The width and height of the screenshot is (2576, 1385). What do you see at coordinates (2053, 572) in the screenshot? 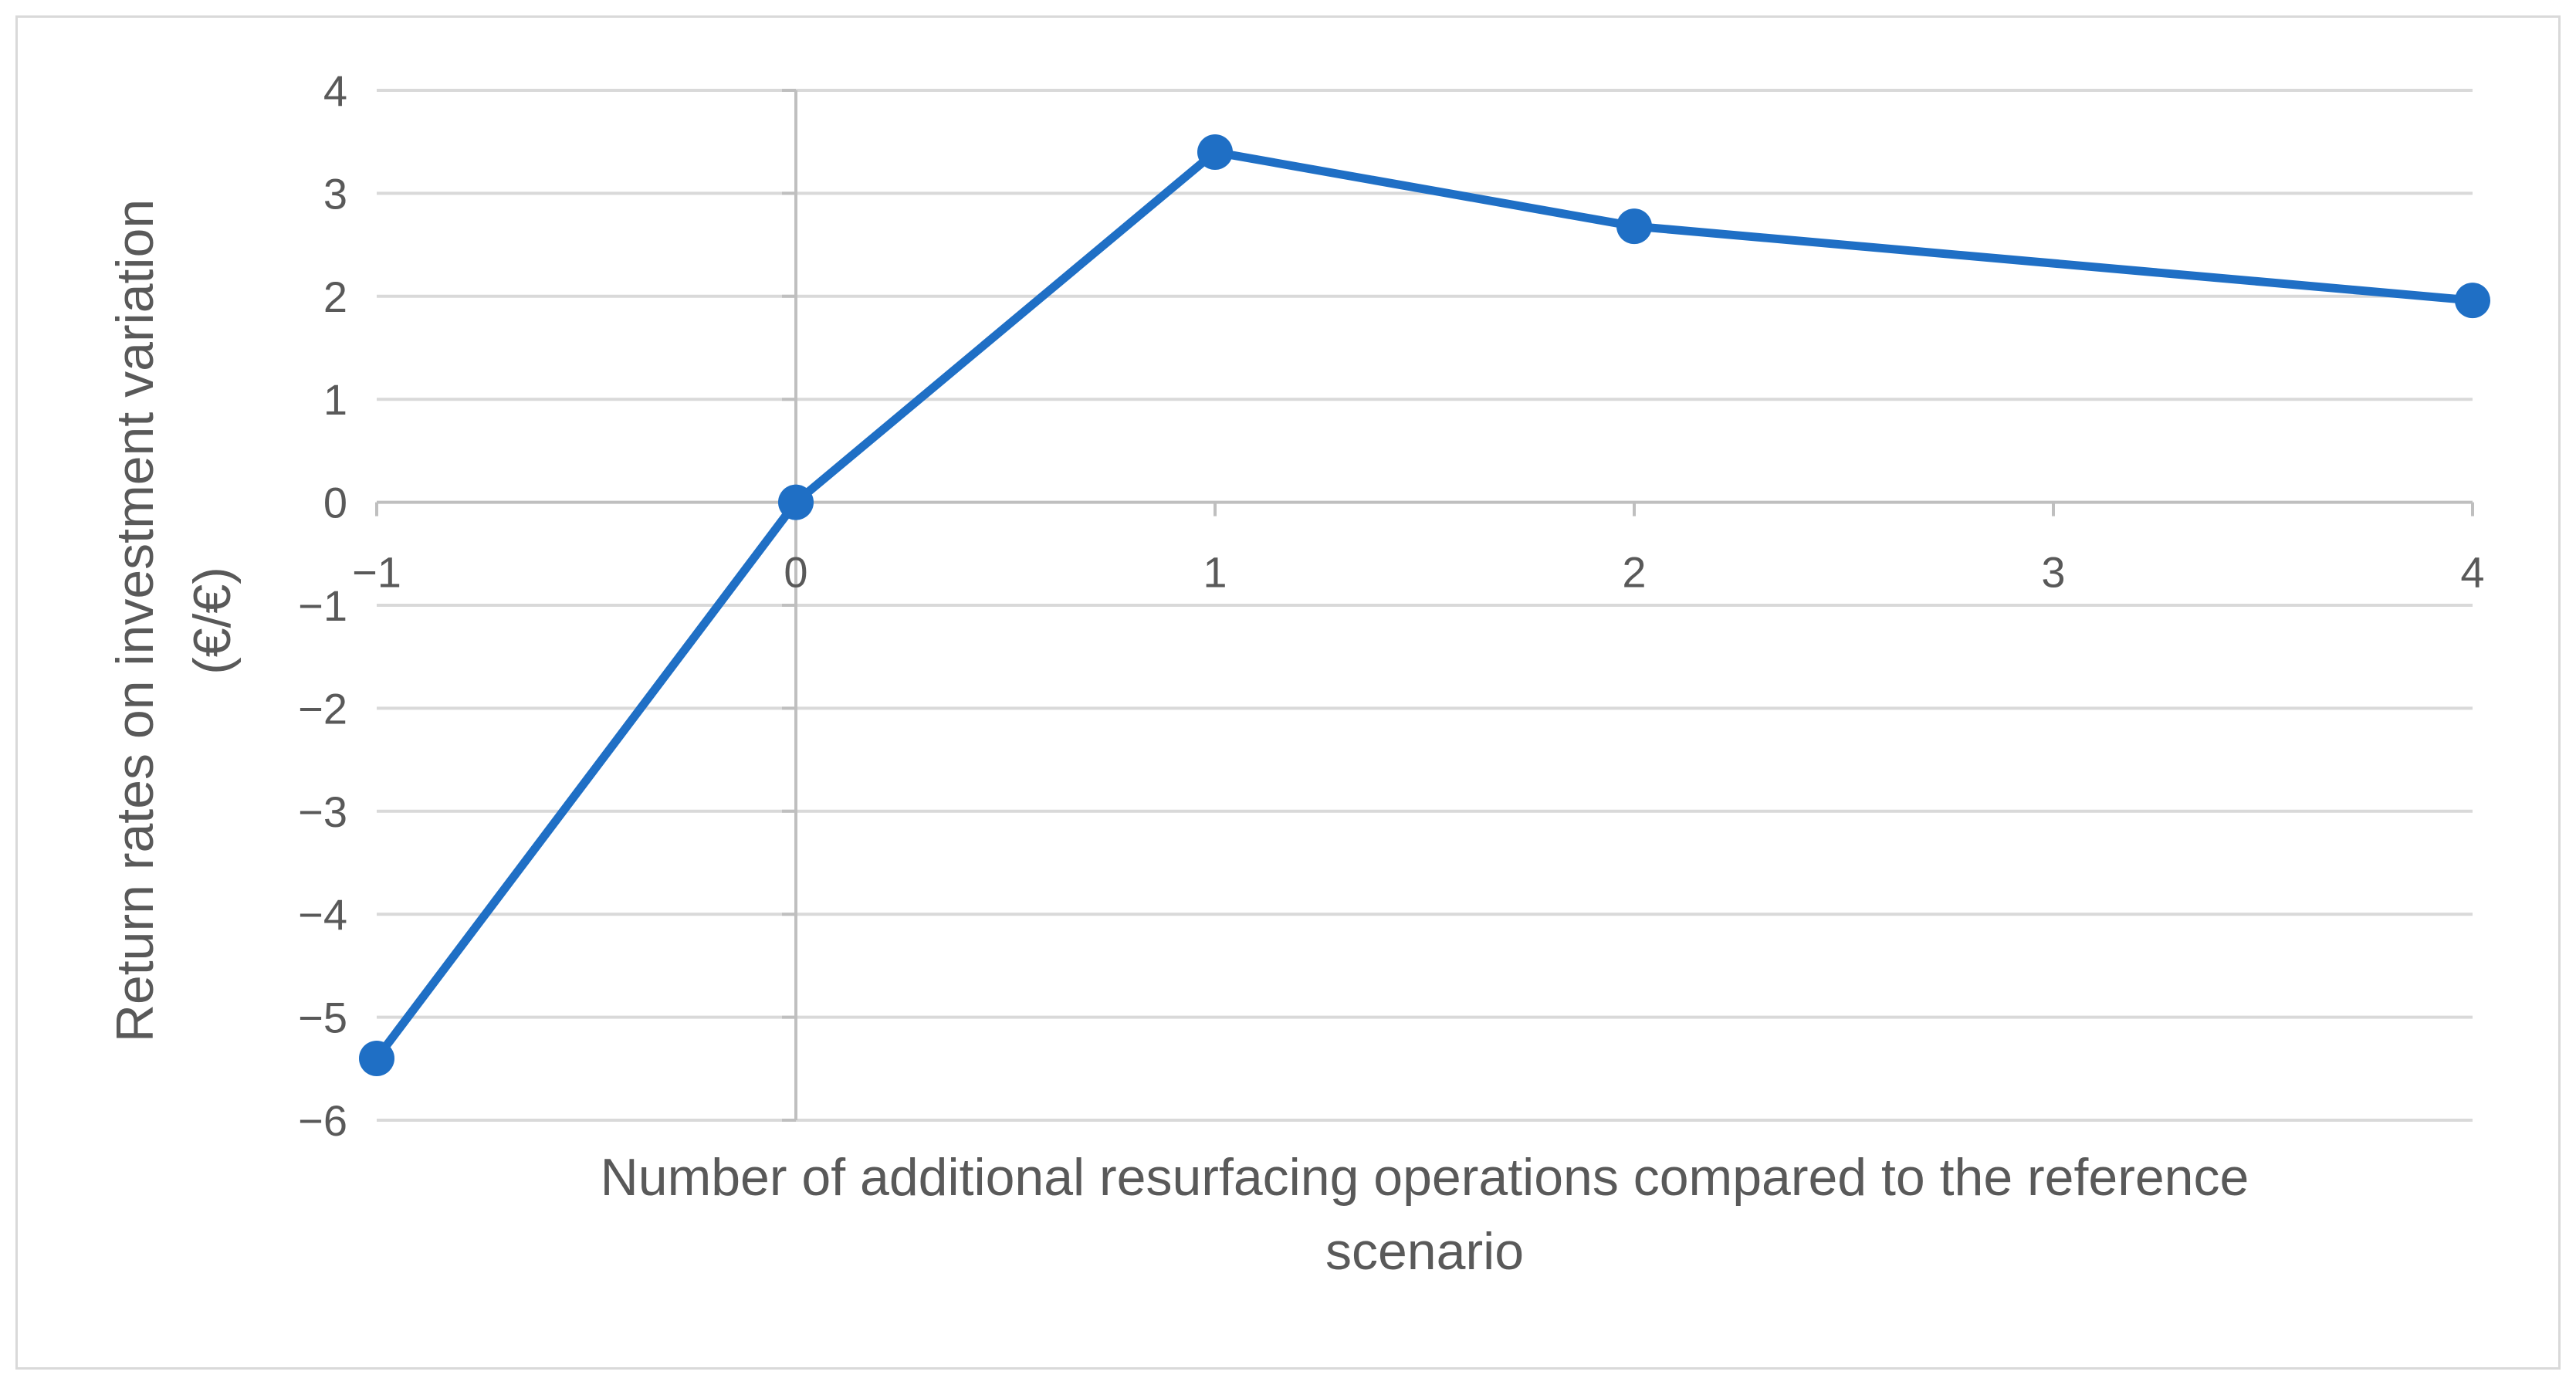
I see `x-tick-label-4: 3` at bounding box center [2053, 572].